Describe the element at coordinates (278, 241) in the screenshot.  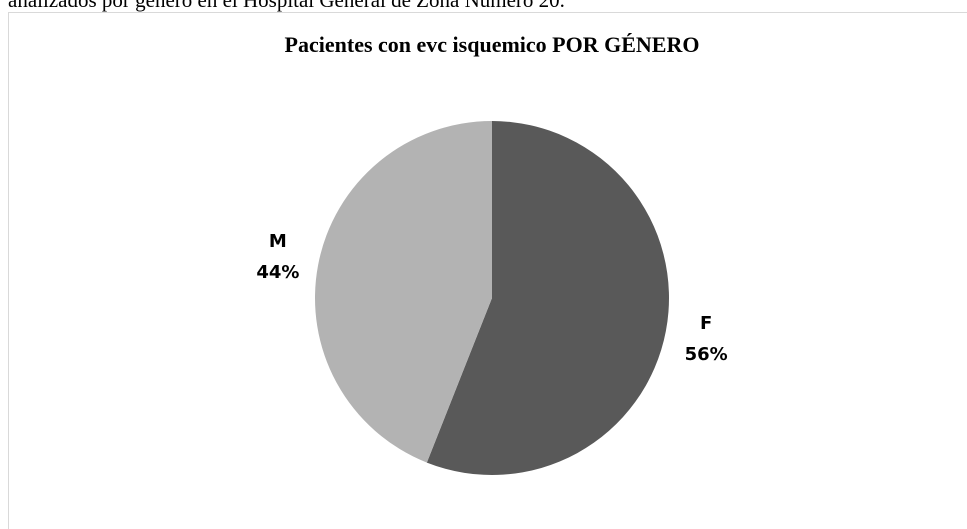
I see `slice-category-label: M` at that location.